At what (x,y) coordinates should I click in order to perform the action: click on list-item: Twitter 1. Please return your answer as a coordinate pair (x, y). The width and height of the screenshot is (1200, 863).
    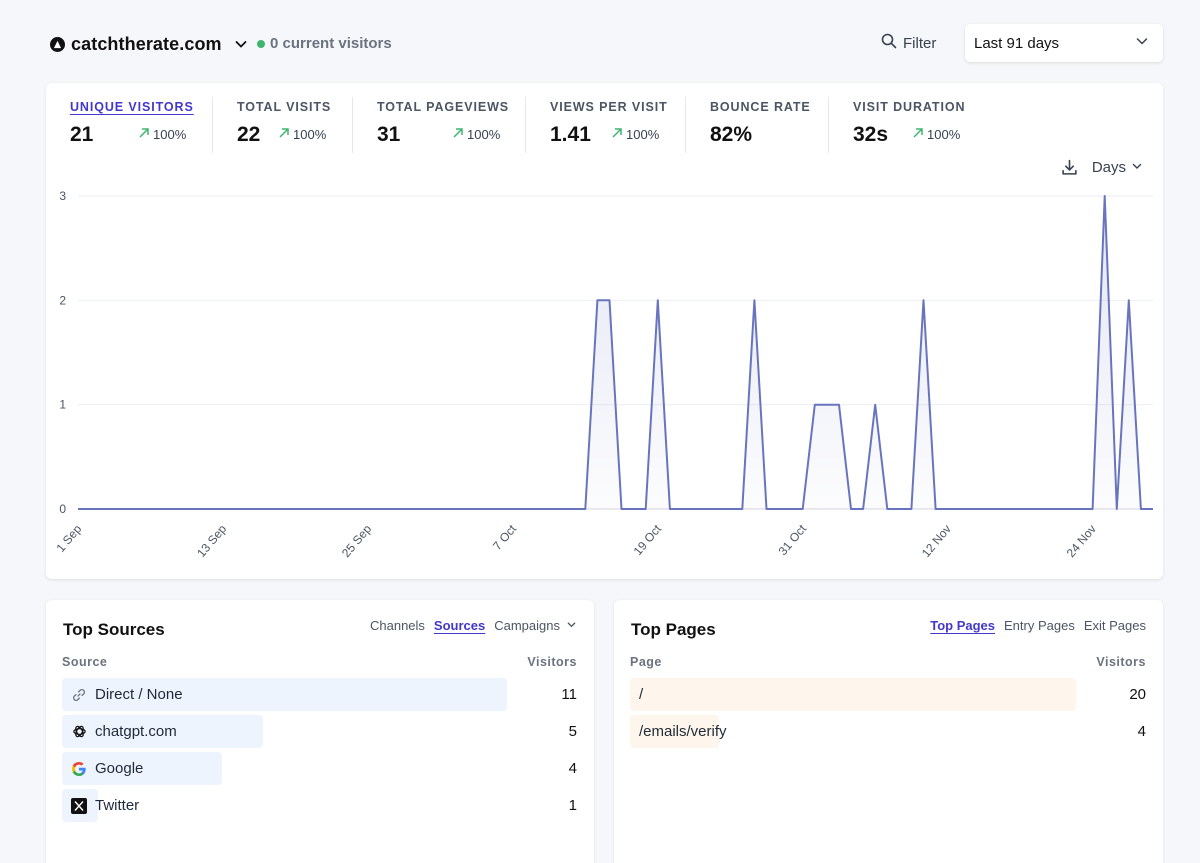
    Looking at the image, I should click on (319, 805).